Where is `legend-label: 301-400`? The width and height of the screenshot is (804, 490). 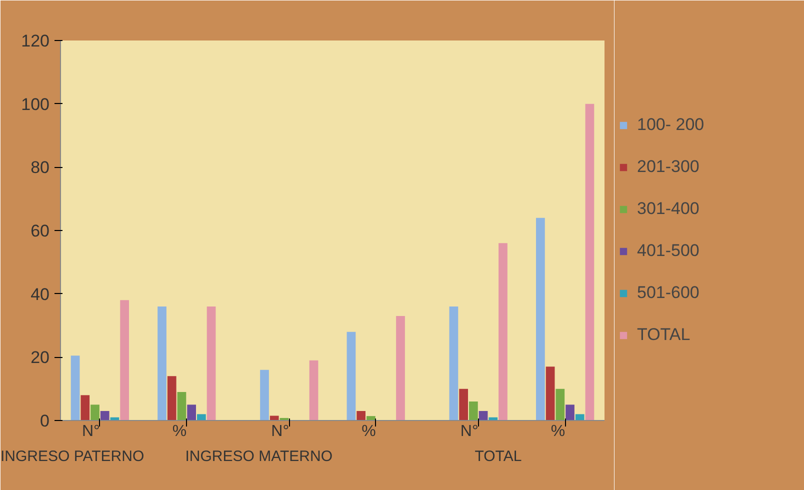
legend-label: 301-400 is located at coordinates (668, 209).